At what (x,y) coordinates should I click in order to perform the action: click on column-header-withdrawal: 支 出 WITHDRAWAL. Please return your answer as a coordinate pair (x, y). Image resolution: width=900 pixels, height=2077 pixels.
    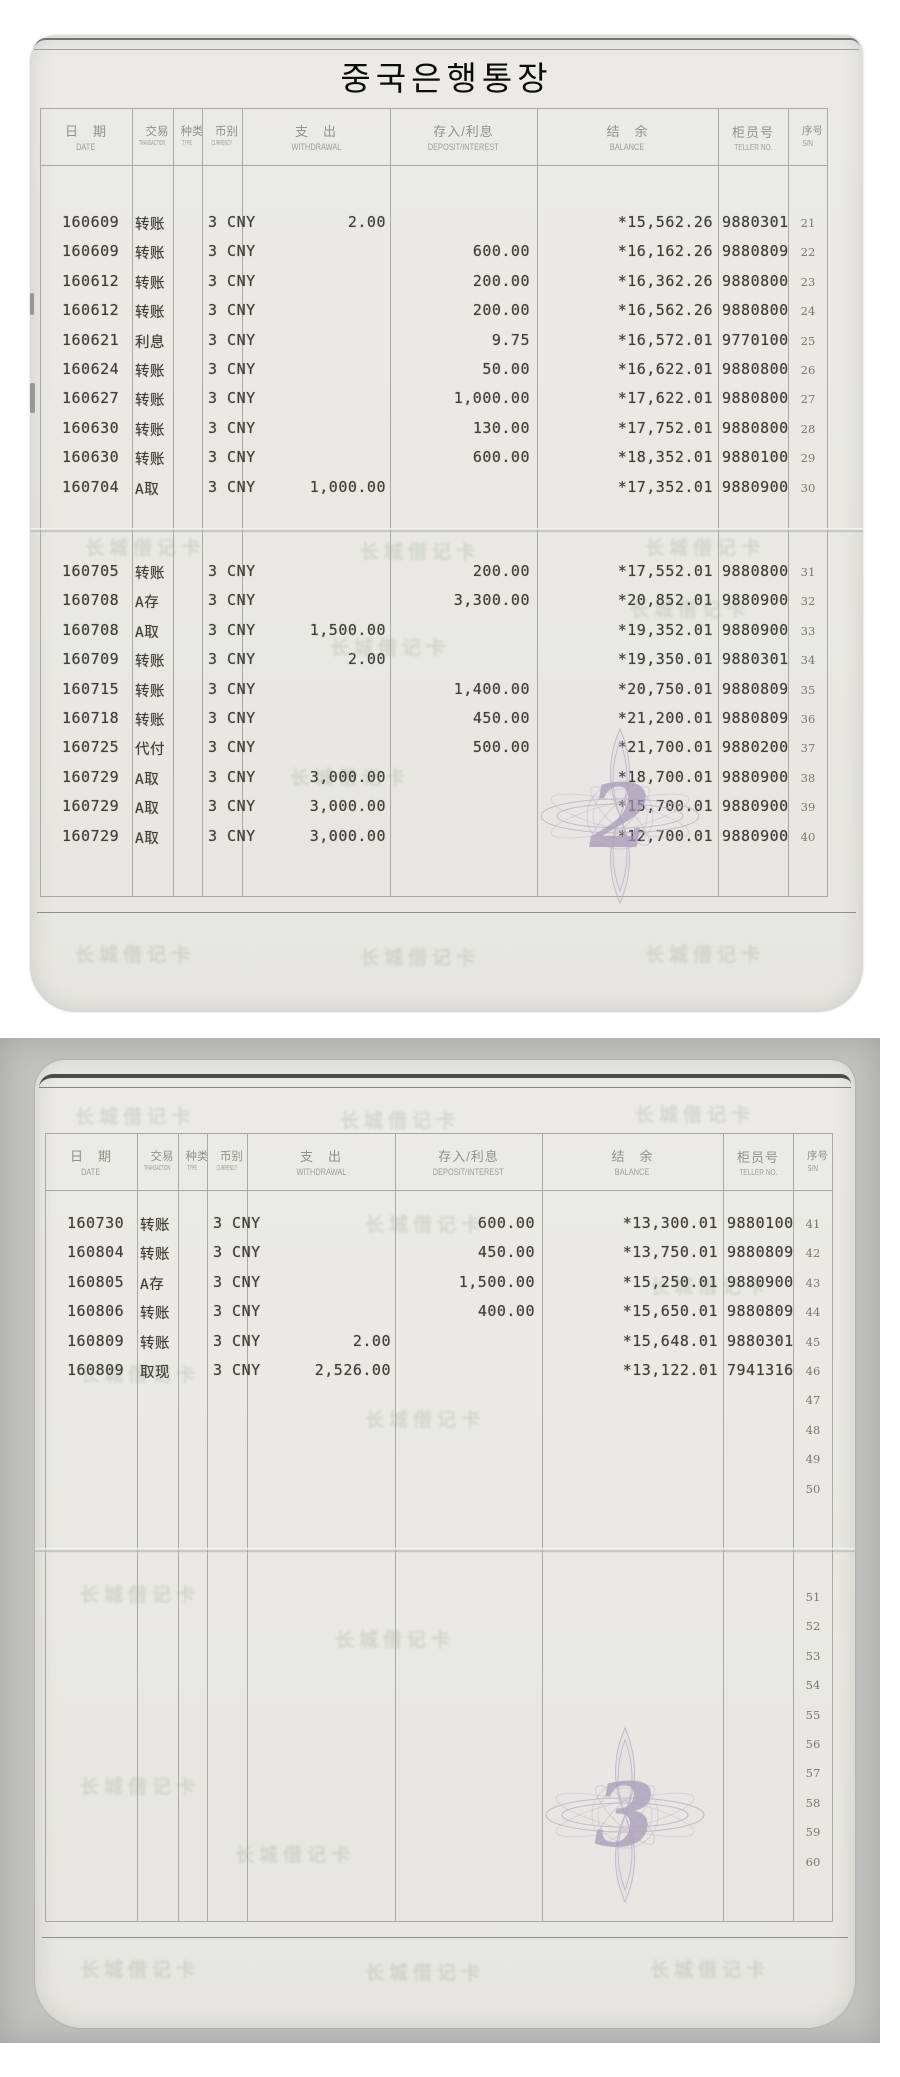
    Looking at the image, I should click on (321, 1163).